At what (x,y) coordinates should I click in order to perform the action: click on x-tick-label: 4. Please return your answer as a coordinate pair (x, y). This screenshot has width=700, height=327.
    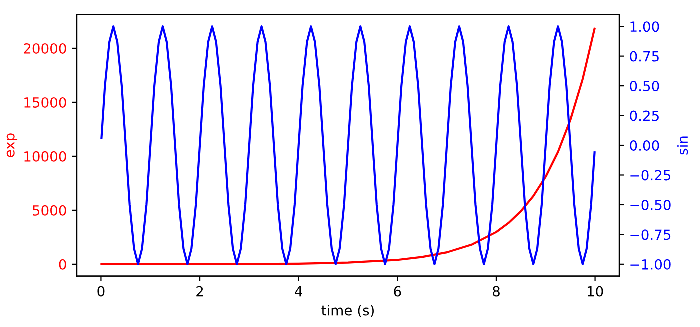
    Looking at the image, I should click on (298, 291).